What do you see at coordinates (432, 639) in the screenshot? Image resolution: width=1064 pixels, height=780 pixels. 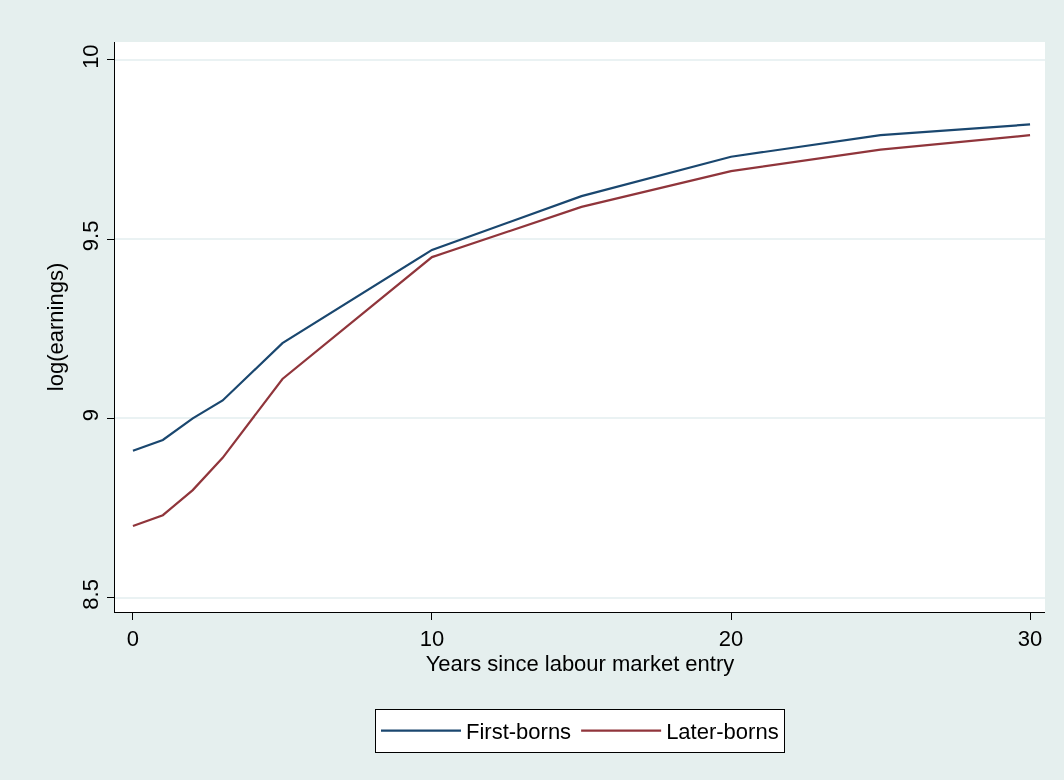 I see `x-tick-label: 10` at bounding box center [432, 639].